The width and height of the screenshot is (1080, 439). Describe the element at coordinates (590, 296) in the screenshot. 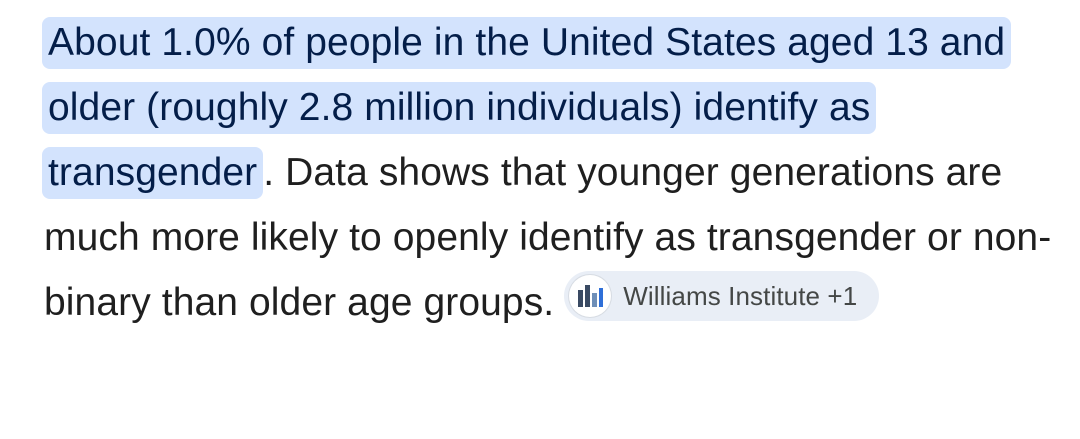

I see `williams-institute-logo-icon` at that location.